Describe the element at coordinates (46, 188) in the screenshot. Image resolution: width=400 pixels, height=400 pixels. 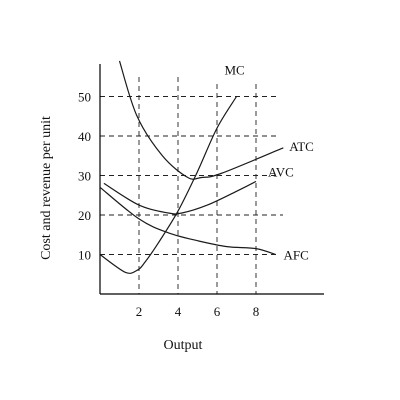
I see `y-axis-title: Cost and revenue per unit` at that location.